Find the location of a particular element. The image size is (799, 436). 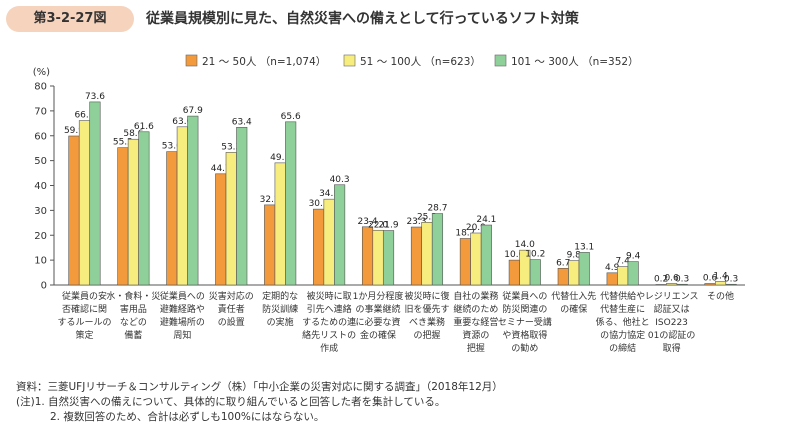

data-label: 24.1 is located at coordinates (486, 220).